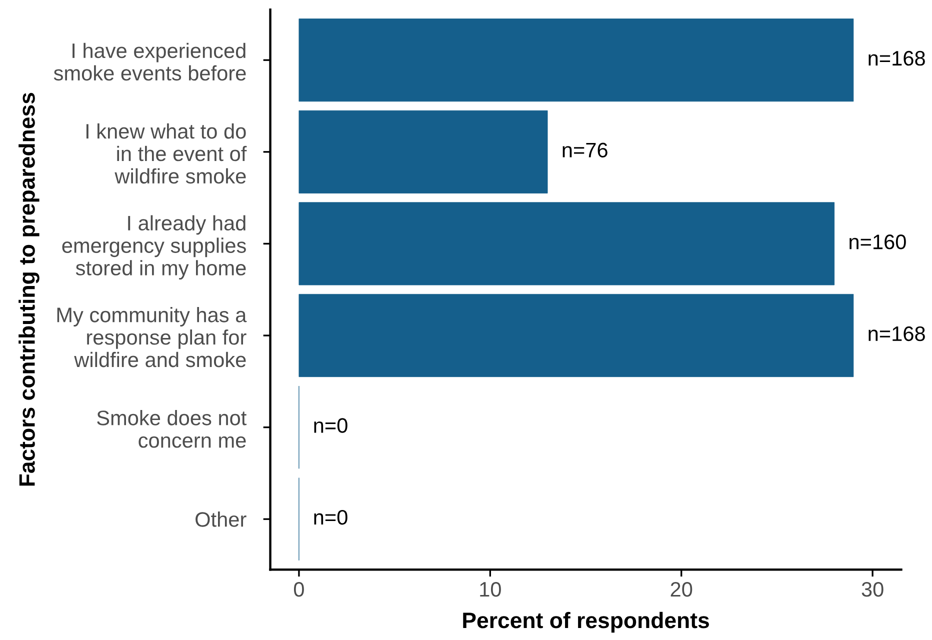 The width and height of the screenshot is (932, 640). Describe the element at coordinates (166, 153) in the screenshot. I see `y-tick-label: I knew what to do in the event of wildfire smoke` at that location.